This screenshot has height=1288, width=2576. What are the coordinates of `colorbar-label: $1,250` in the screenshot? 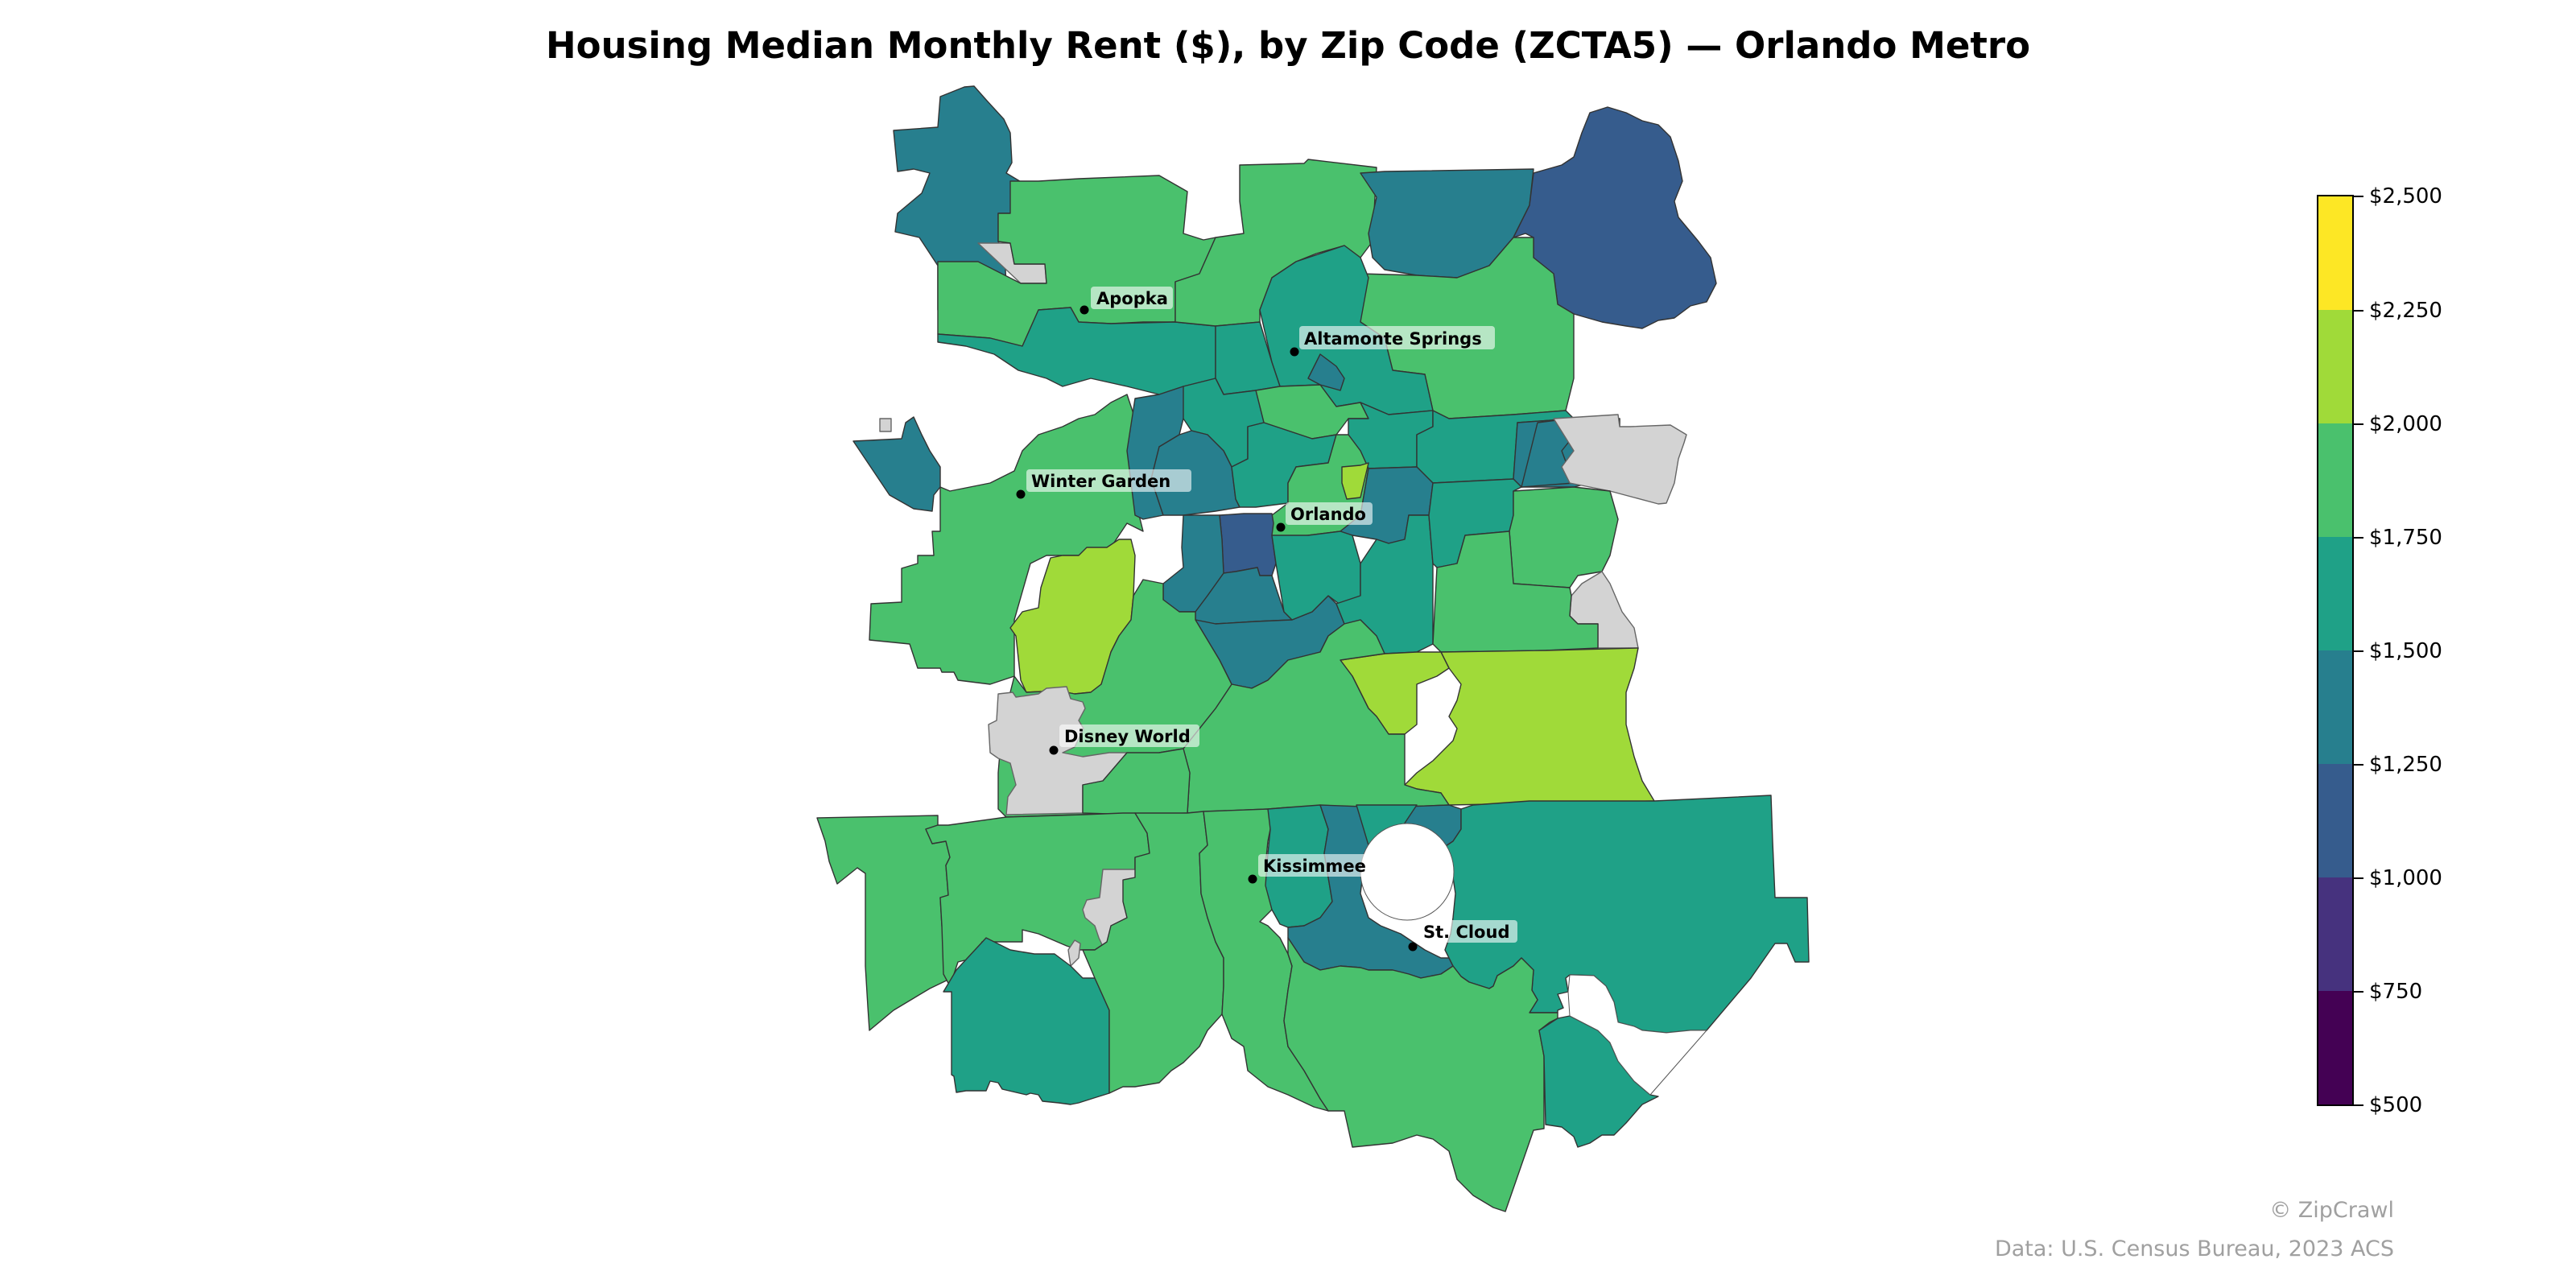 It's located at (2405, 765).